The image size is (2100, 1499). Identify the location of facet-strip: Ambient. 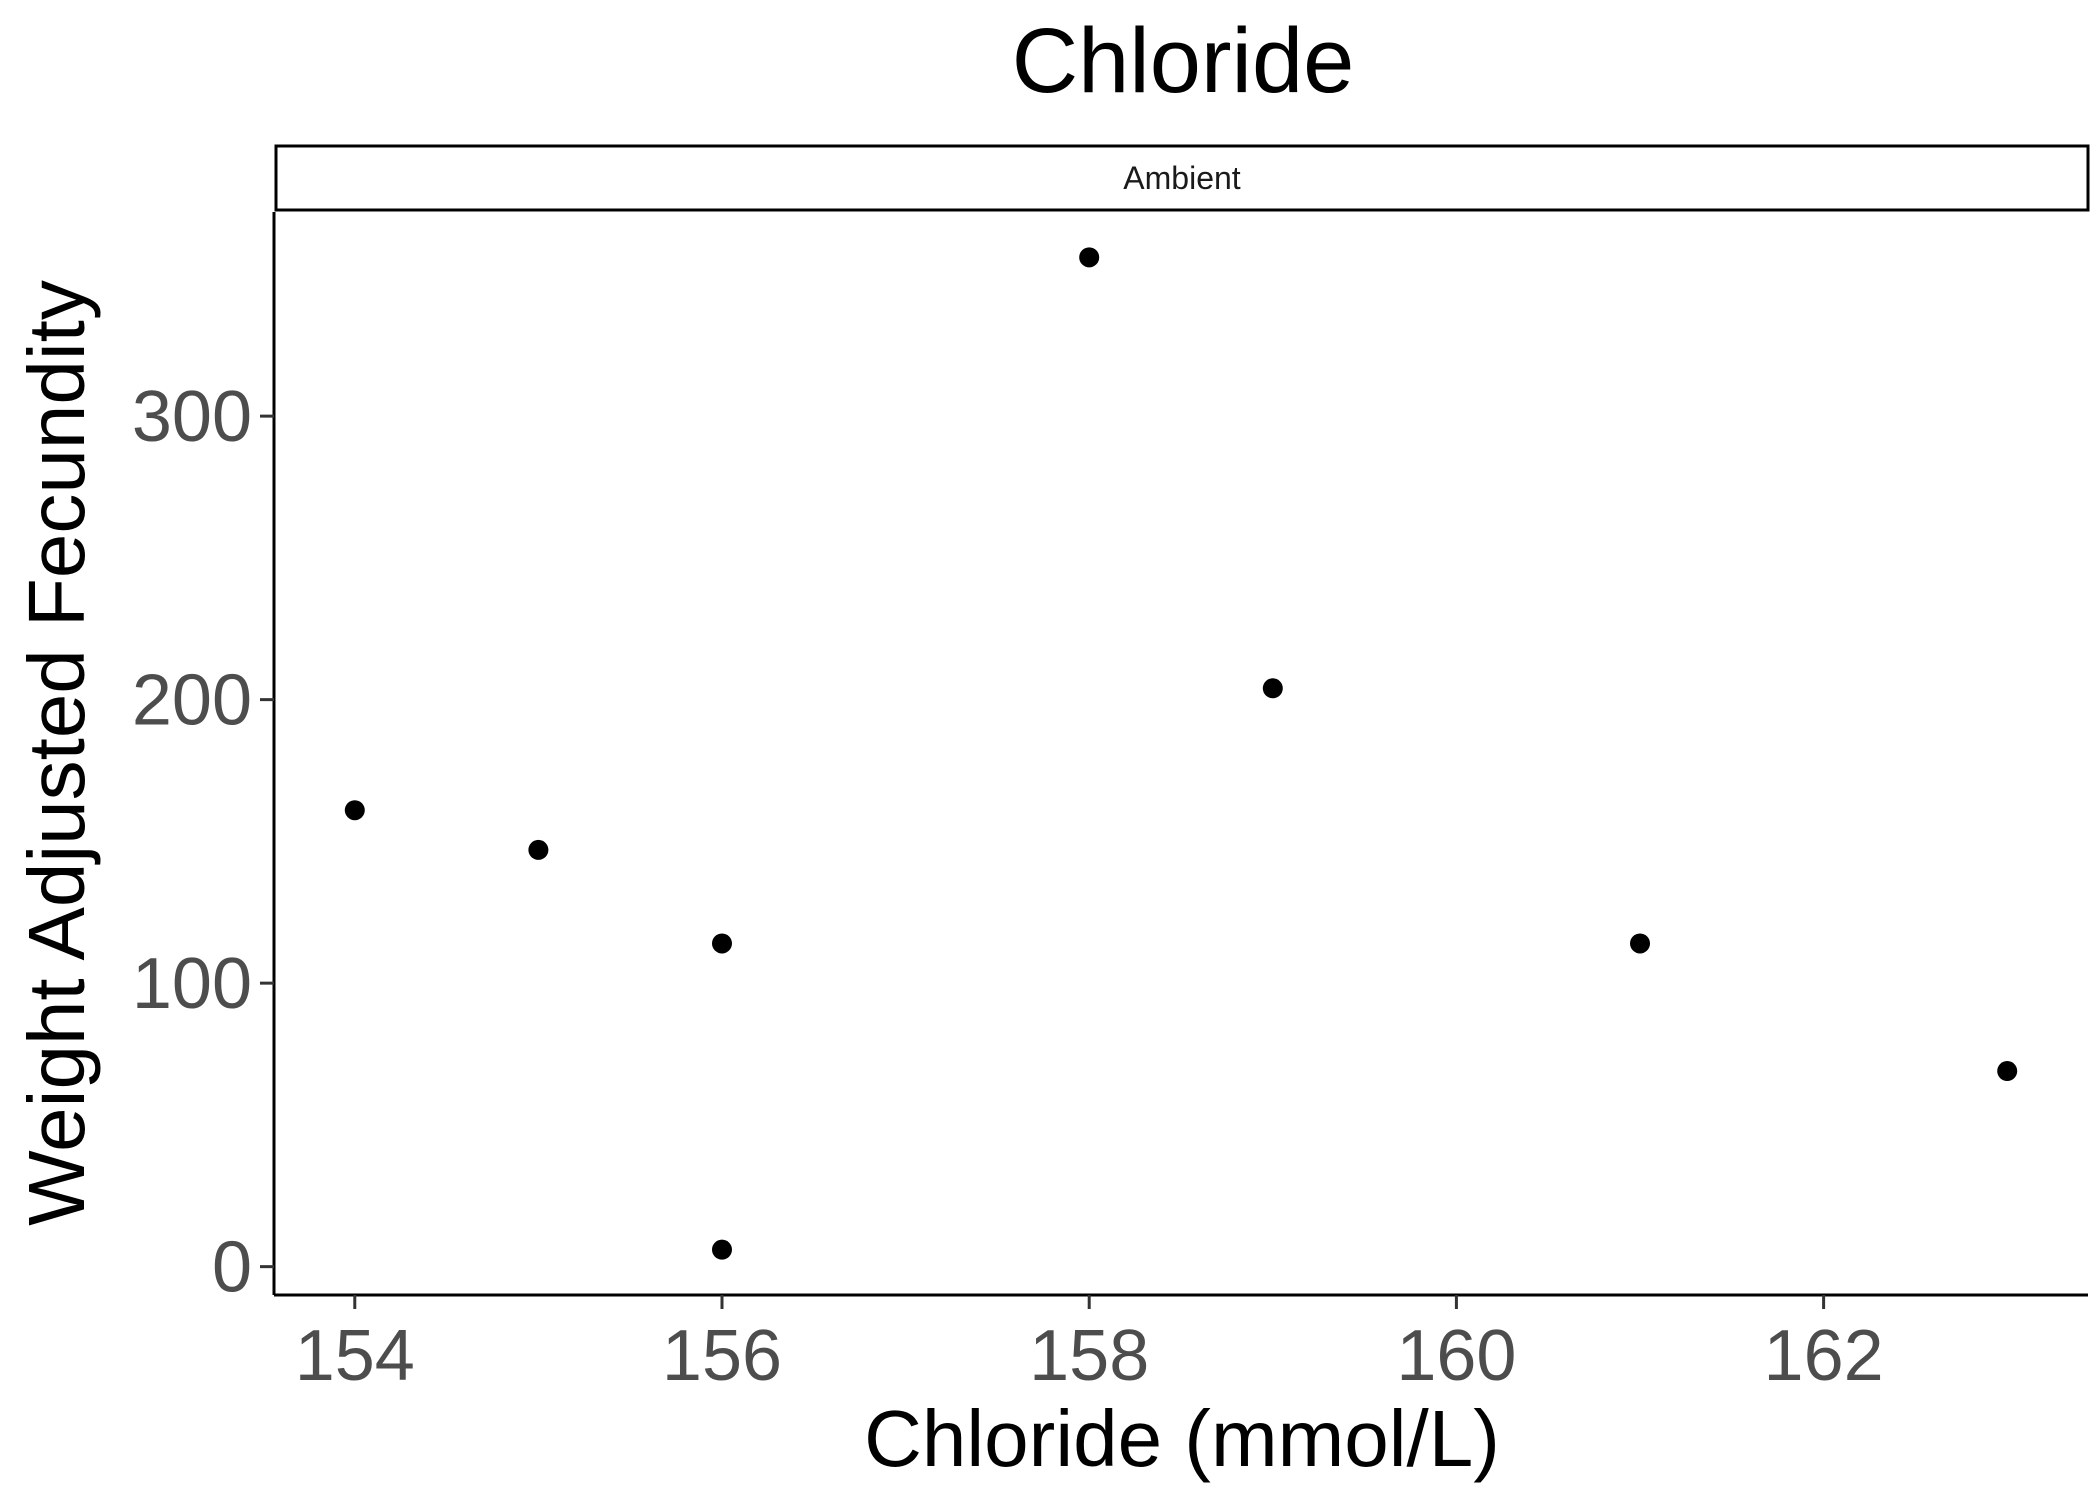
(1182, 178).